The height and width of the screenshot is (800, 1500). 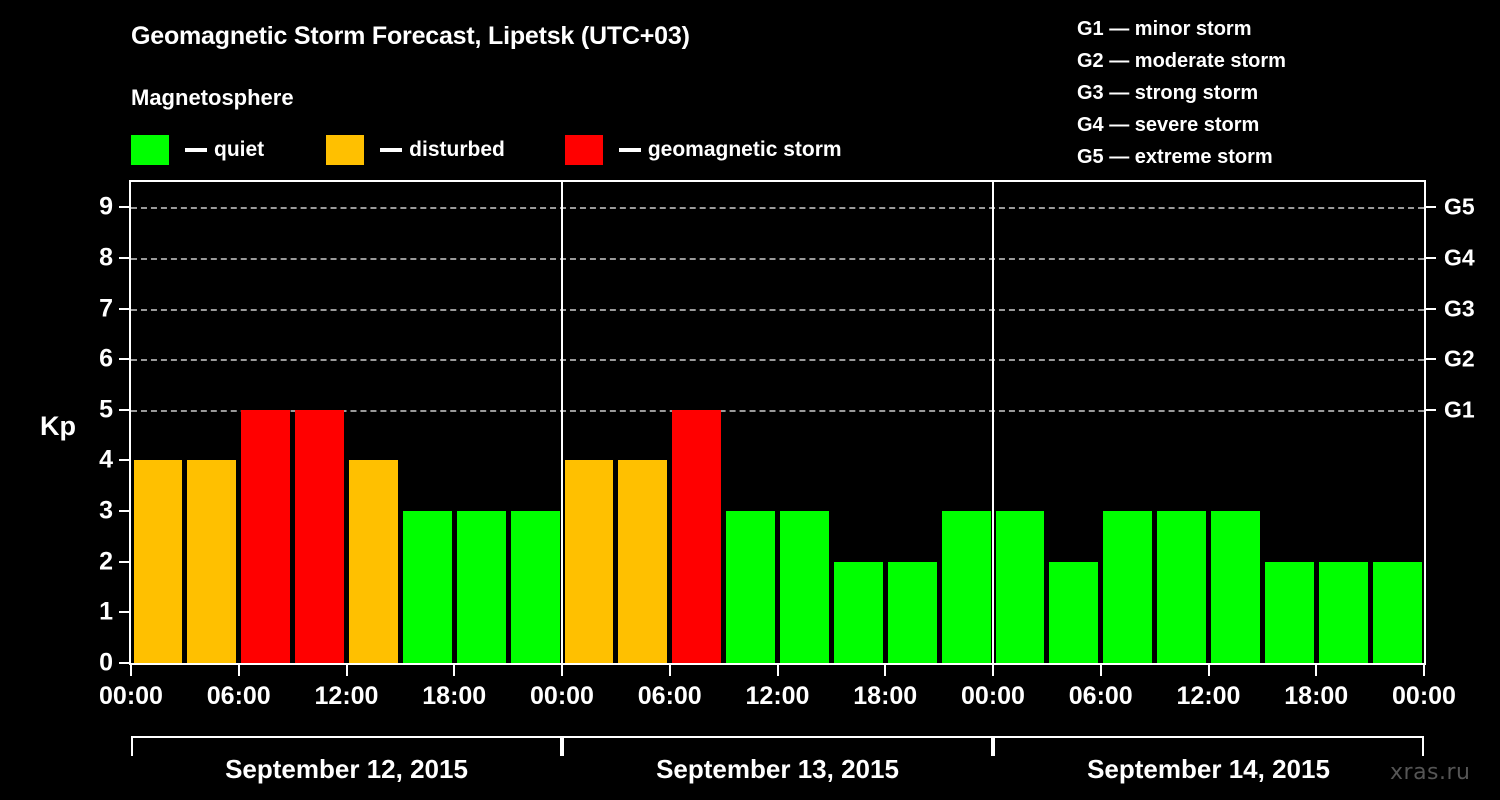 I want to click on y-tick-label-1: 1, so click(x=106, y=611).